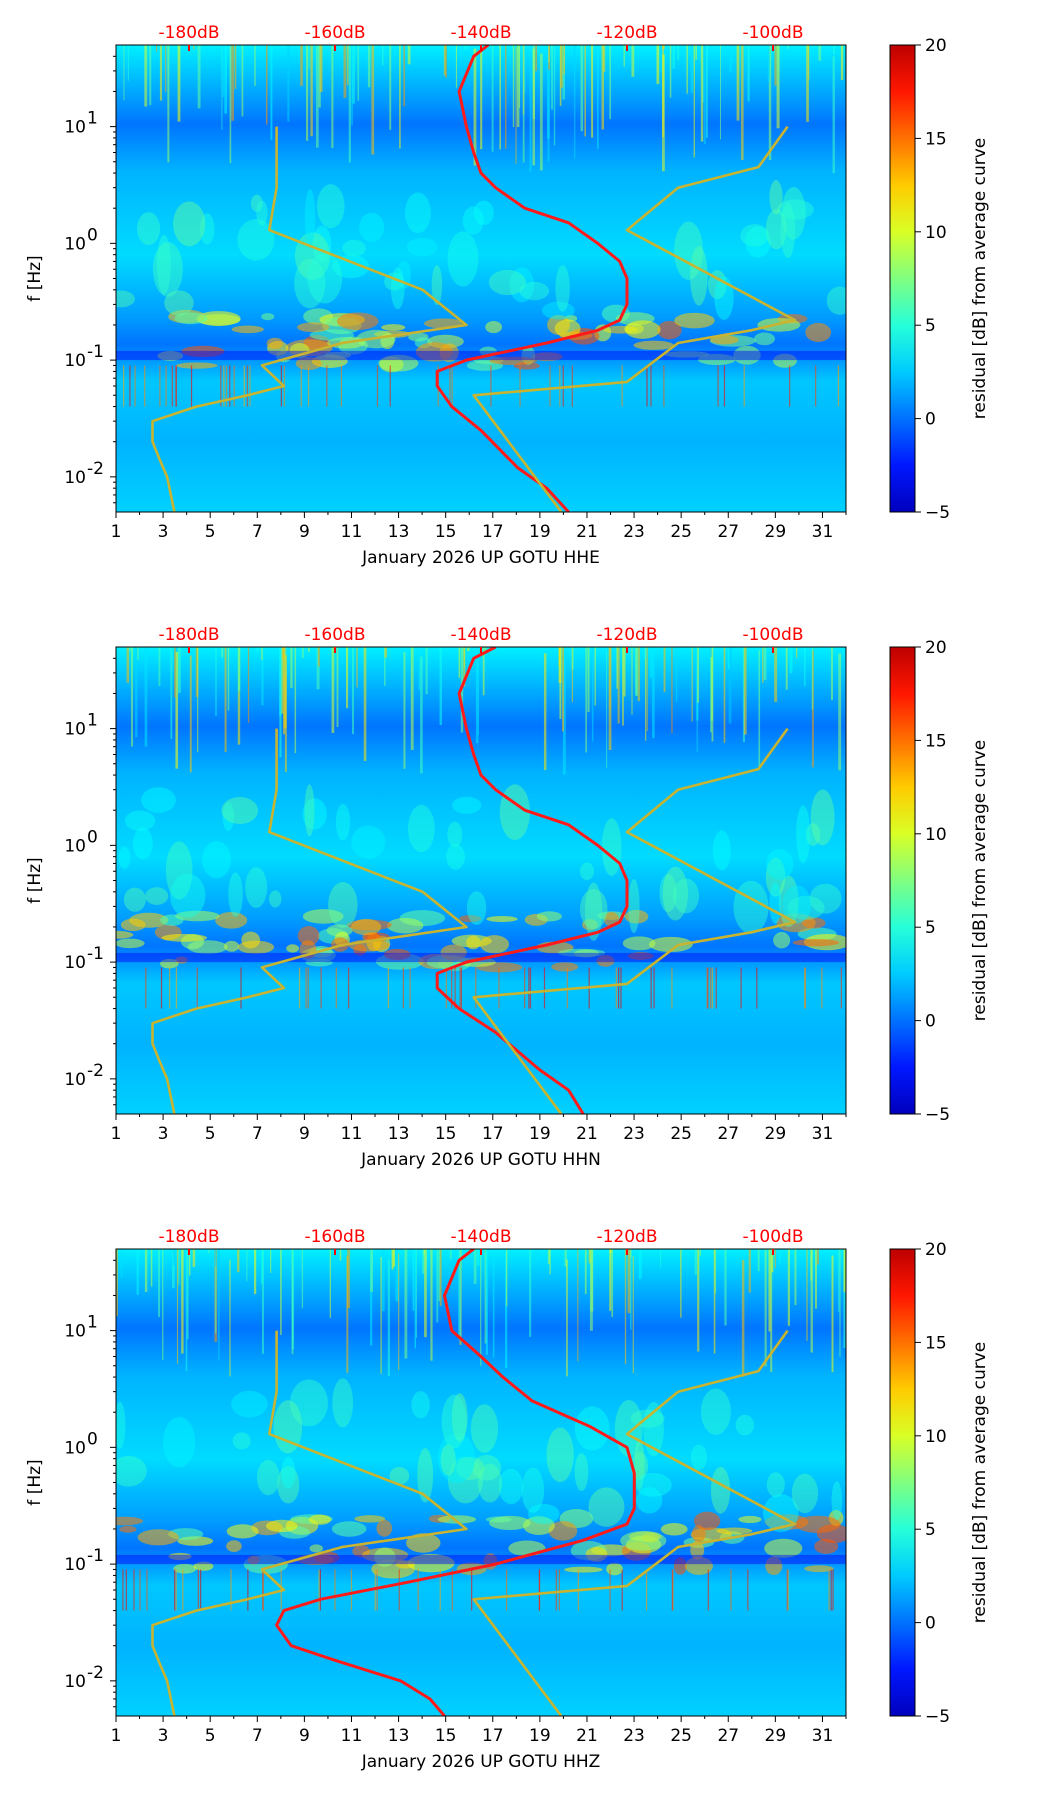 This screenshot has height=1806, width=1052. What do you see at coordinates (634, 1134) in the screenshot?
I see `x-tick-label: 23` at bounding box center [634, 1134].